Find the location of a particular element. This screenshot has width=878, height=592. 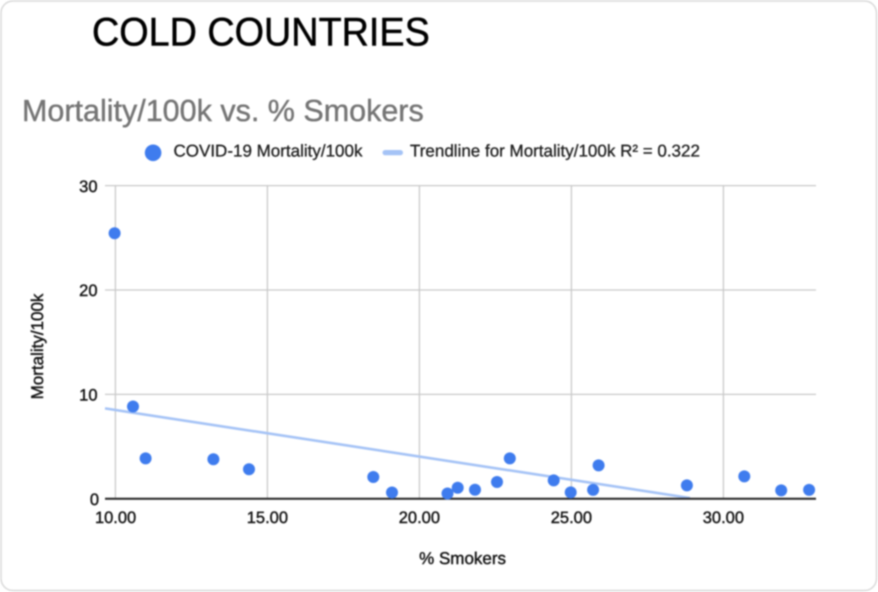

svg-text: 30 is located at coordinates (88, 187).